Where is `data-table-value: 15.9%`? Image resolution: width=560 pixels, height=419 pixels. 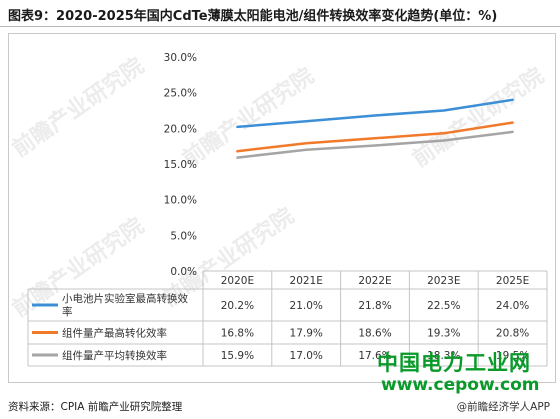
data-table-value: 15.9% is located at coordinates (237, 356).